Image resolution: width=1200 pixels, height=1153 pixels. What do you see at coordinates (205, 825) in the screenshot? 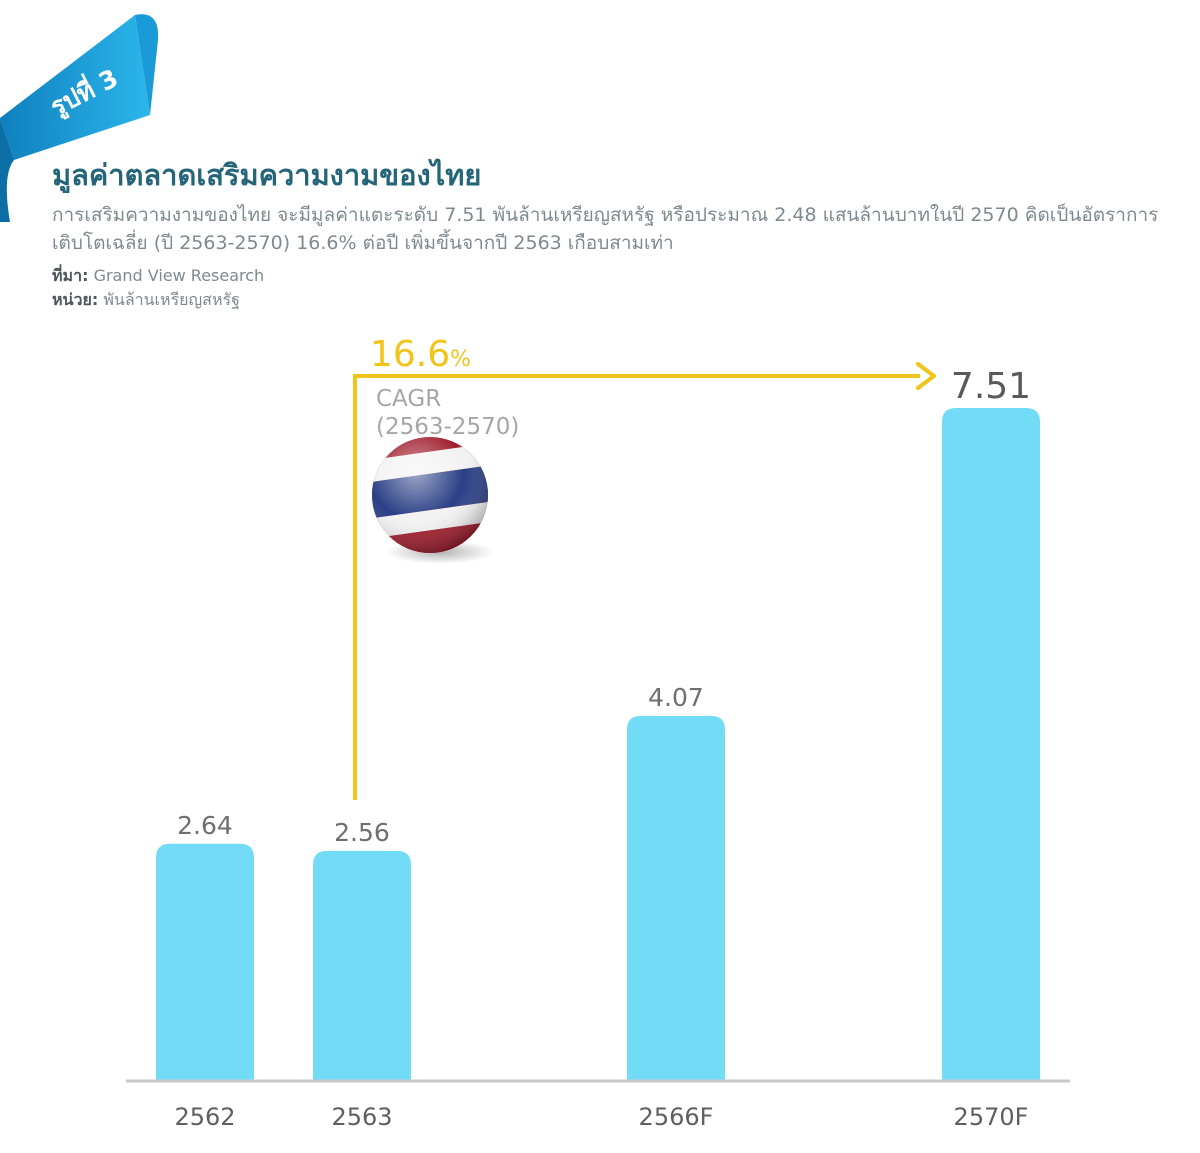
I see `value-label-2562: 2.64` at bounding box center [205, 825].